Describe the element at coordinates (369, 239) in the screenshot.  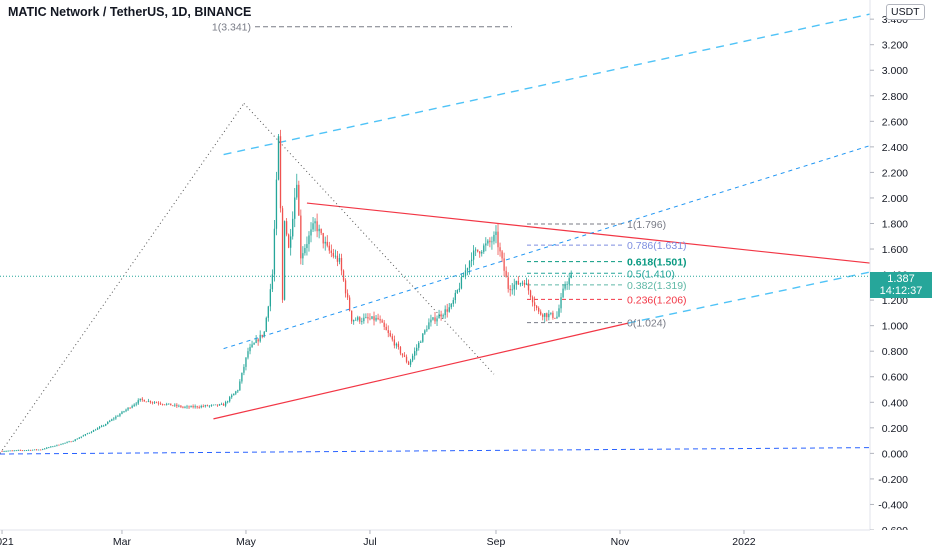
I see `trendline-triangle-right` at that location.